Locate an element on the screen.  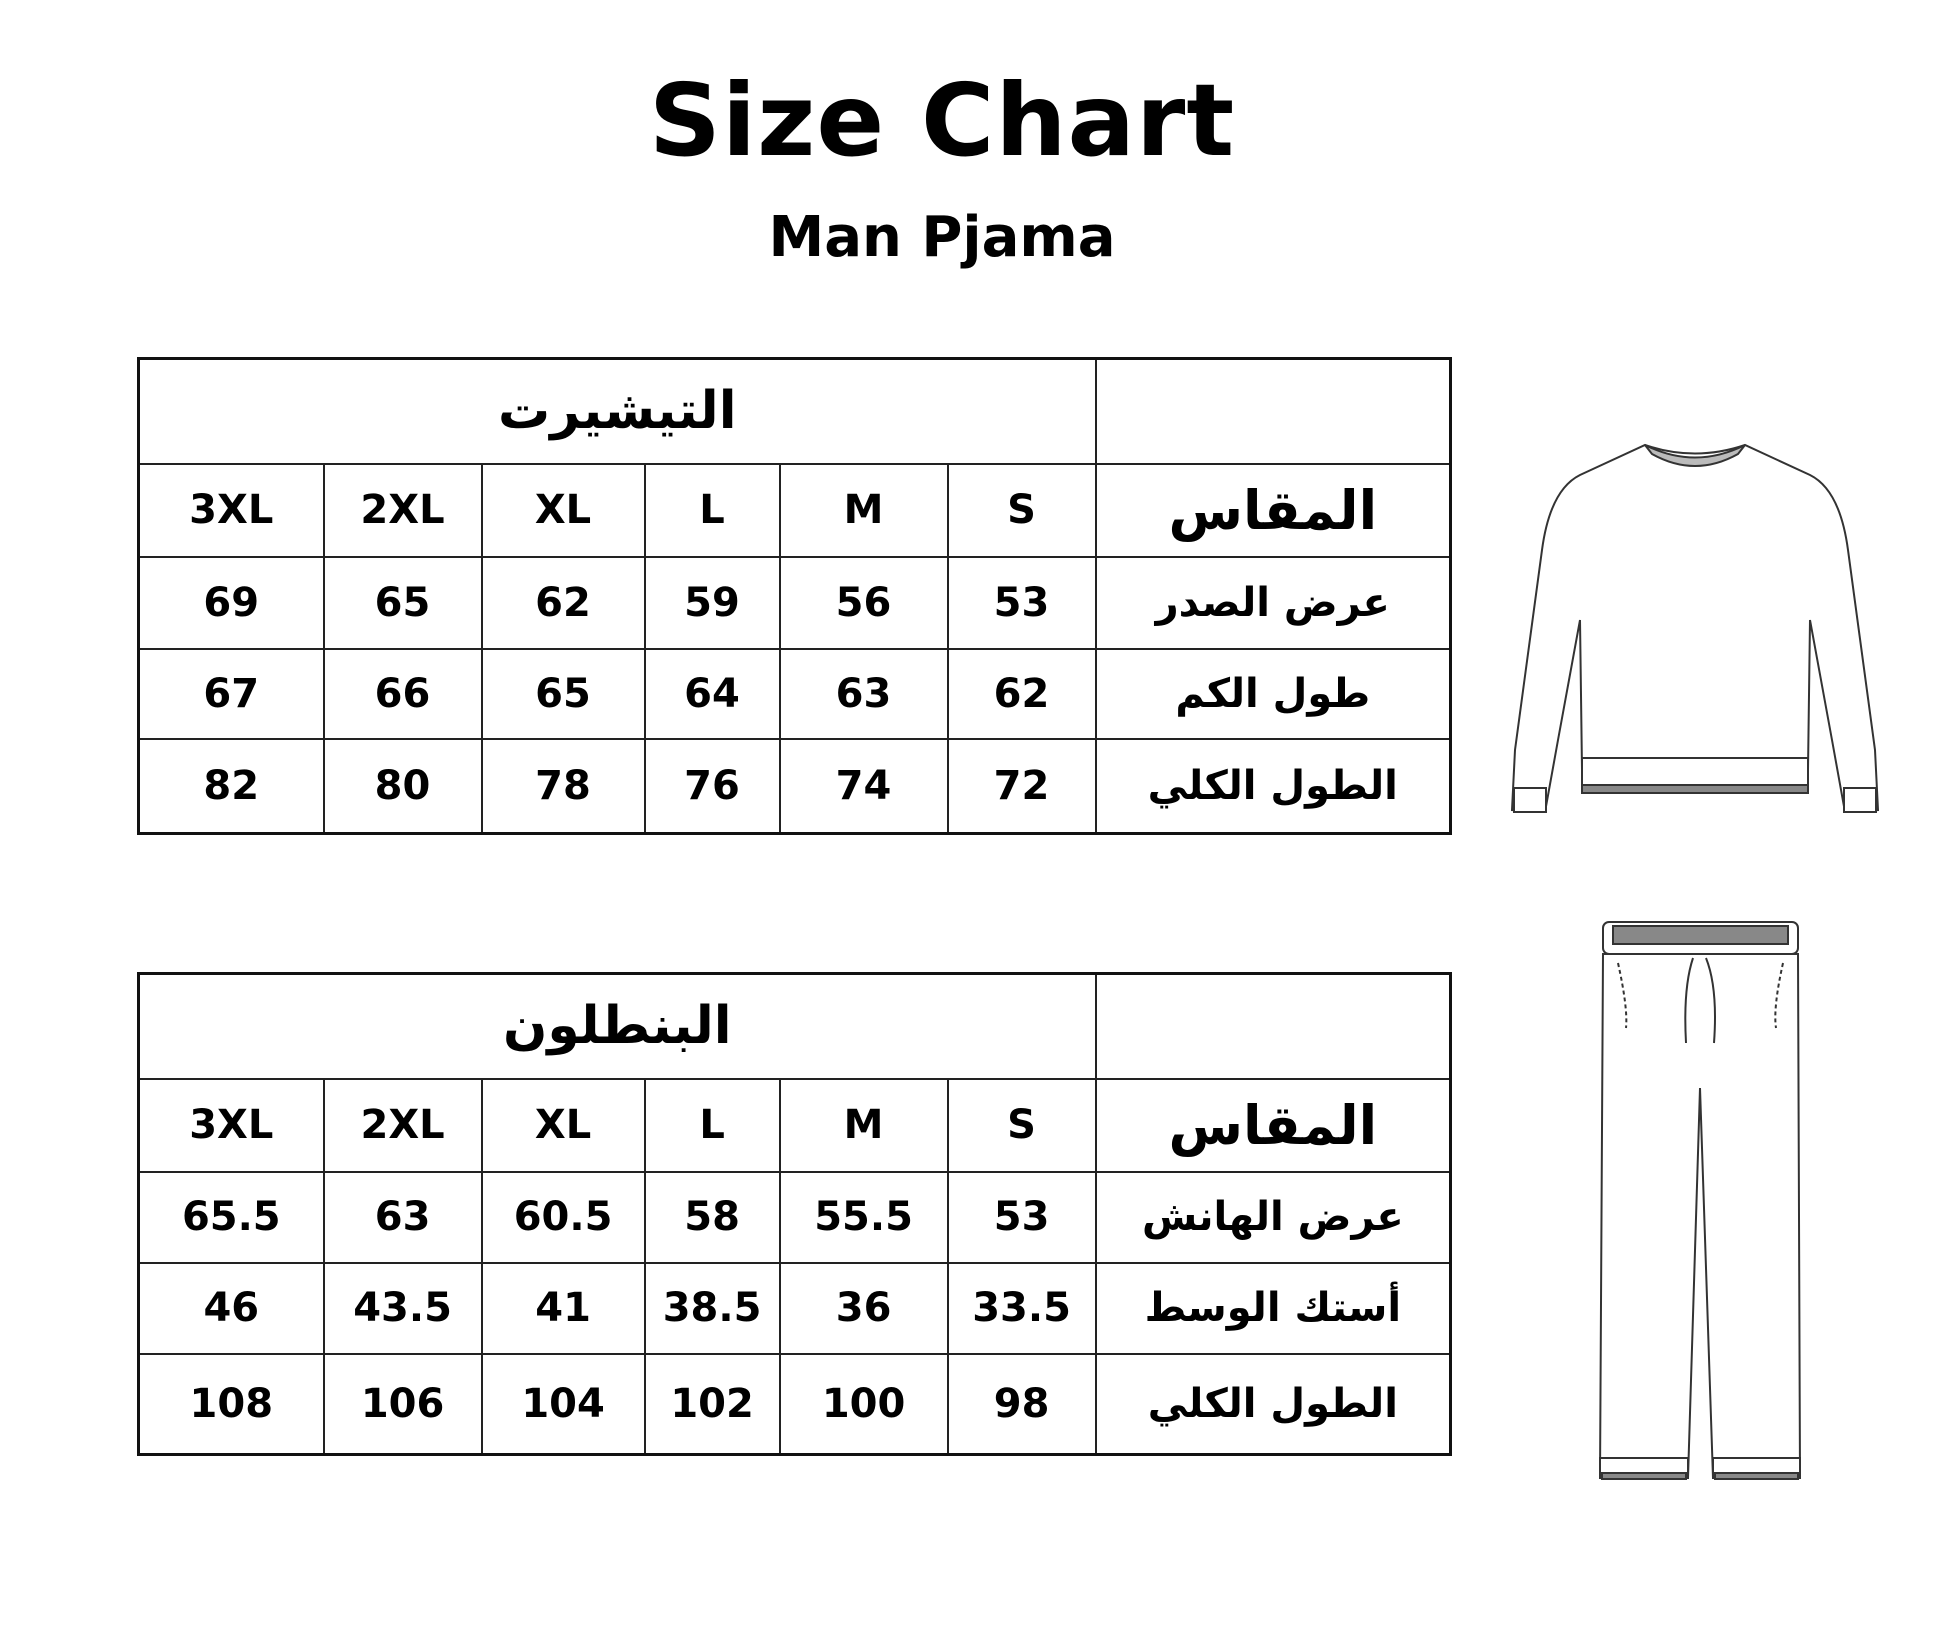
pants-icon is located at coordinates (1700, 1200).